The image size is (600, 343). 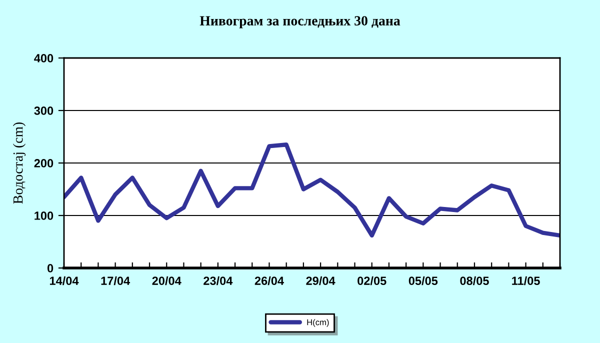 What do you see at coordinates (321, 281) in the screenshot?
I see `x-tick-label: 29/04` at bounding box center [321, 281].